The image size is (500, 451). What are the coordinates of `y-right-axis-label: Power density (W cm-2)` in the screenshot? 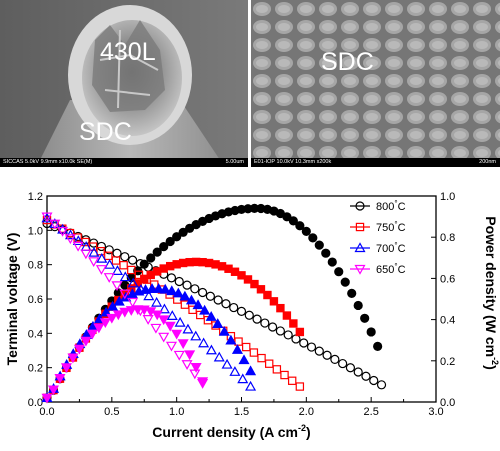 It's located at (491, 293).